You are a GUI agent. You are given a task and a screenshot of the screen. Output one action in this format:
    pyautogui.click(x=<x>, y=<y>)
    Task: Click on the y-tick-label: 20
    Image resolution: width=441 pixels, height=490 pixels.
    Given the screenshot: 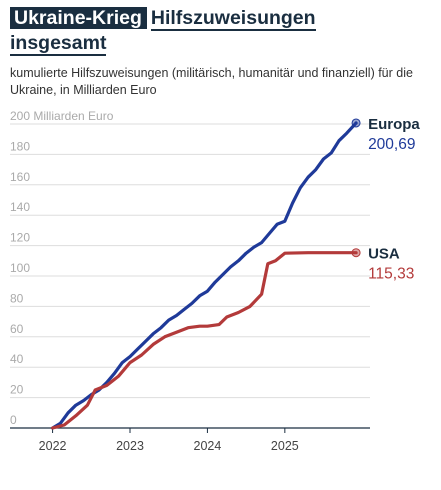 What is the action you would take?
    pyautogui.click(x=17, y=390)
    